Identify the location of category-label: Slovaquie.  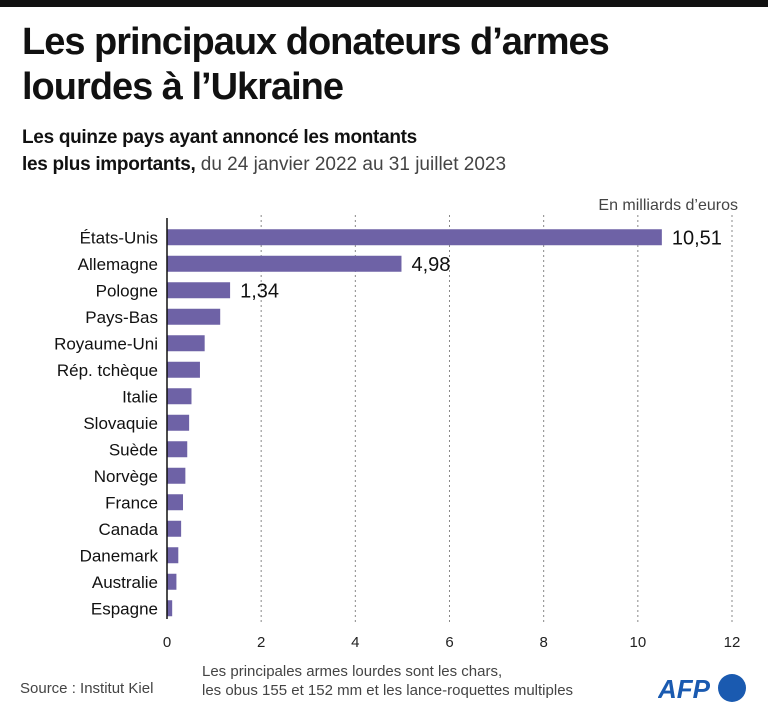
(120, 423).